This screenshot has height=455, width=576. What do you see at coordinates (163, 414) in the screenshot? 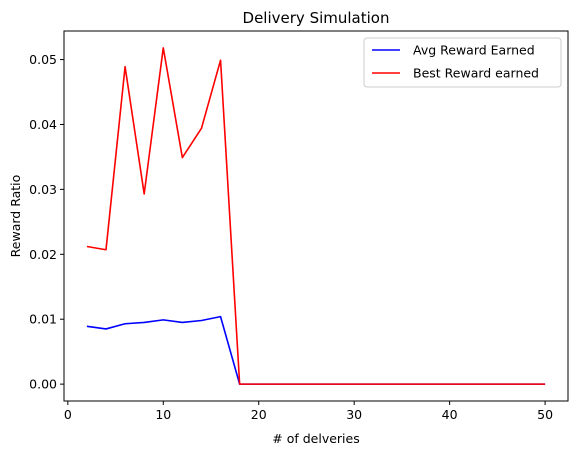
I see `x-tick-label: 10` at bounding box center [163, 414].